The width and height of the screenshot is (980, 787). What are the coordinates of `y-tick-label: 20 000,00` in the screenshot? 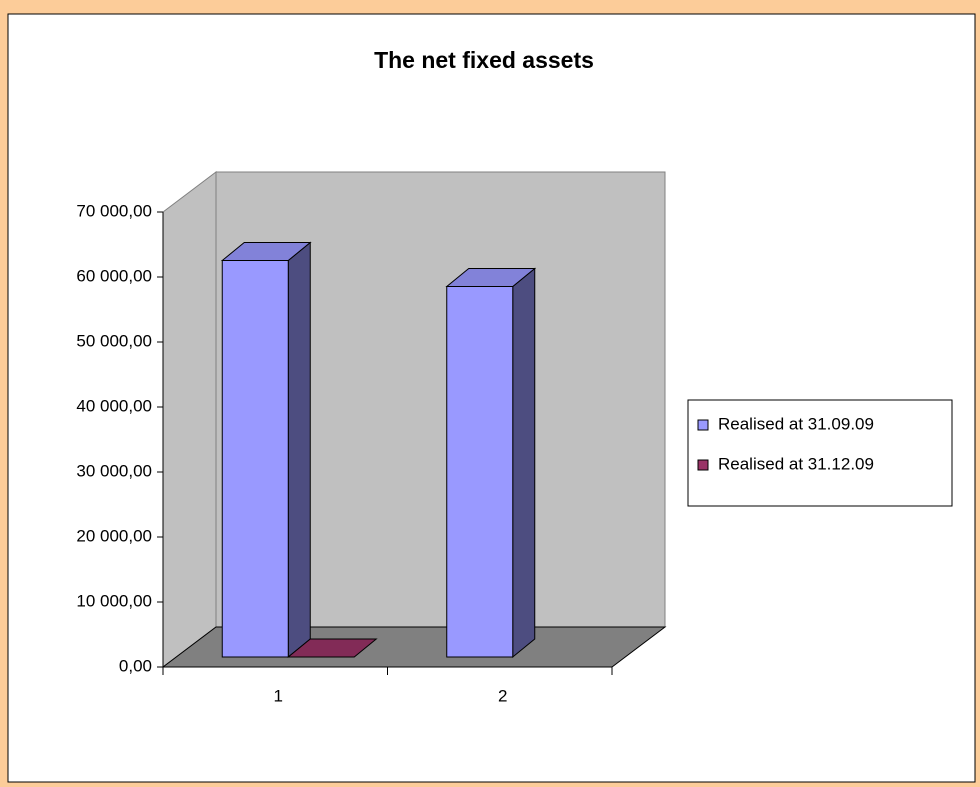 It's located at (114, 535).